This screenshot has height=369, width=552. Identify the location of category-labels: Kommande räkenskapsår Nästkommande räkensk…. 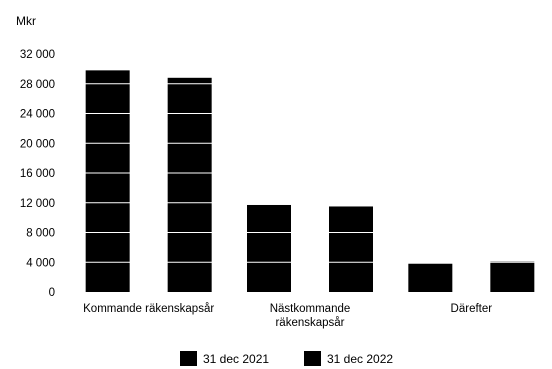
(287, 316).